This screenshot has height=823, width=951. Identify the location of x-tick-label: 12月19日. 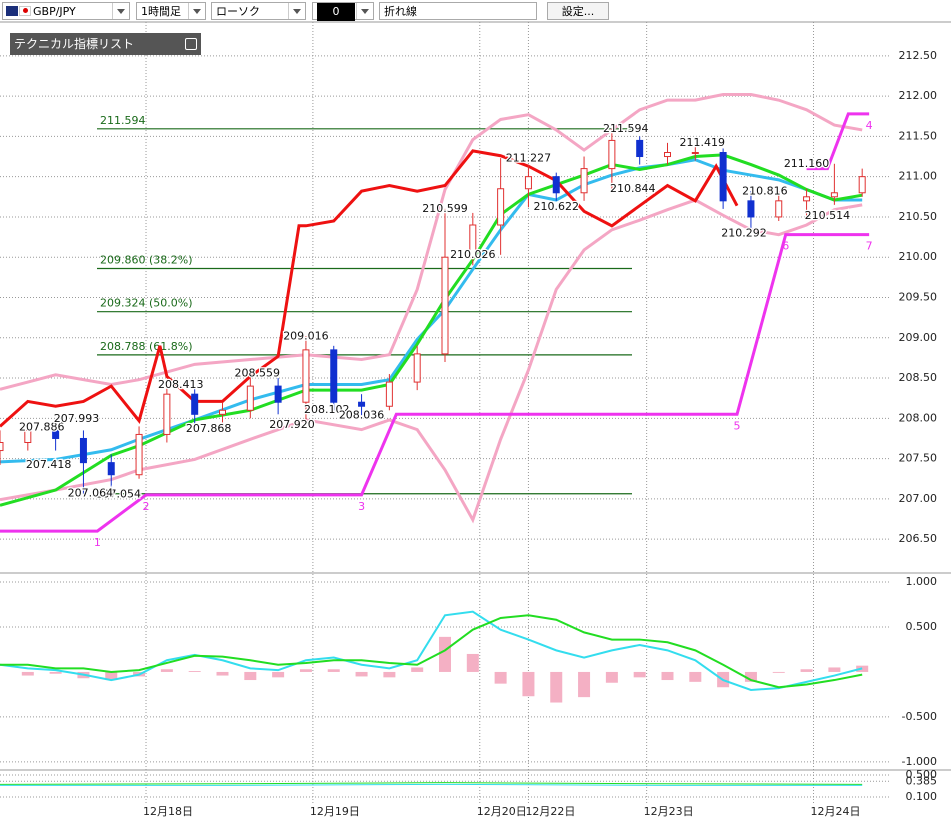
(335, 811).